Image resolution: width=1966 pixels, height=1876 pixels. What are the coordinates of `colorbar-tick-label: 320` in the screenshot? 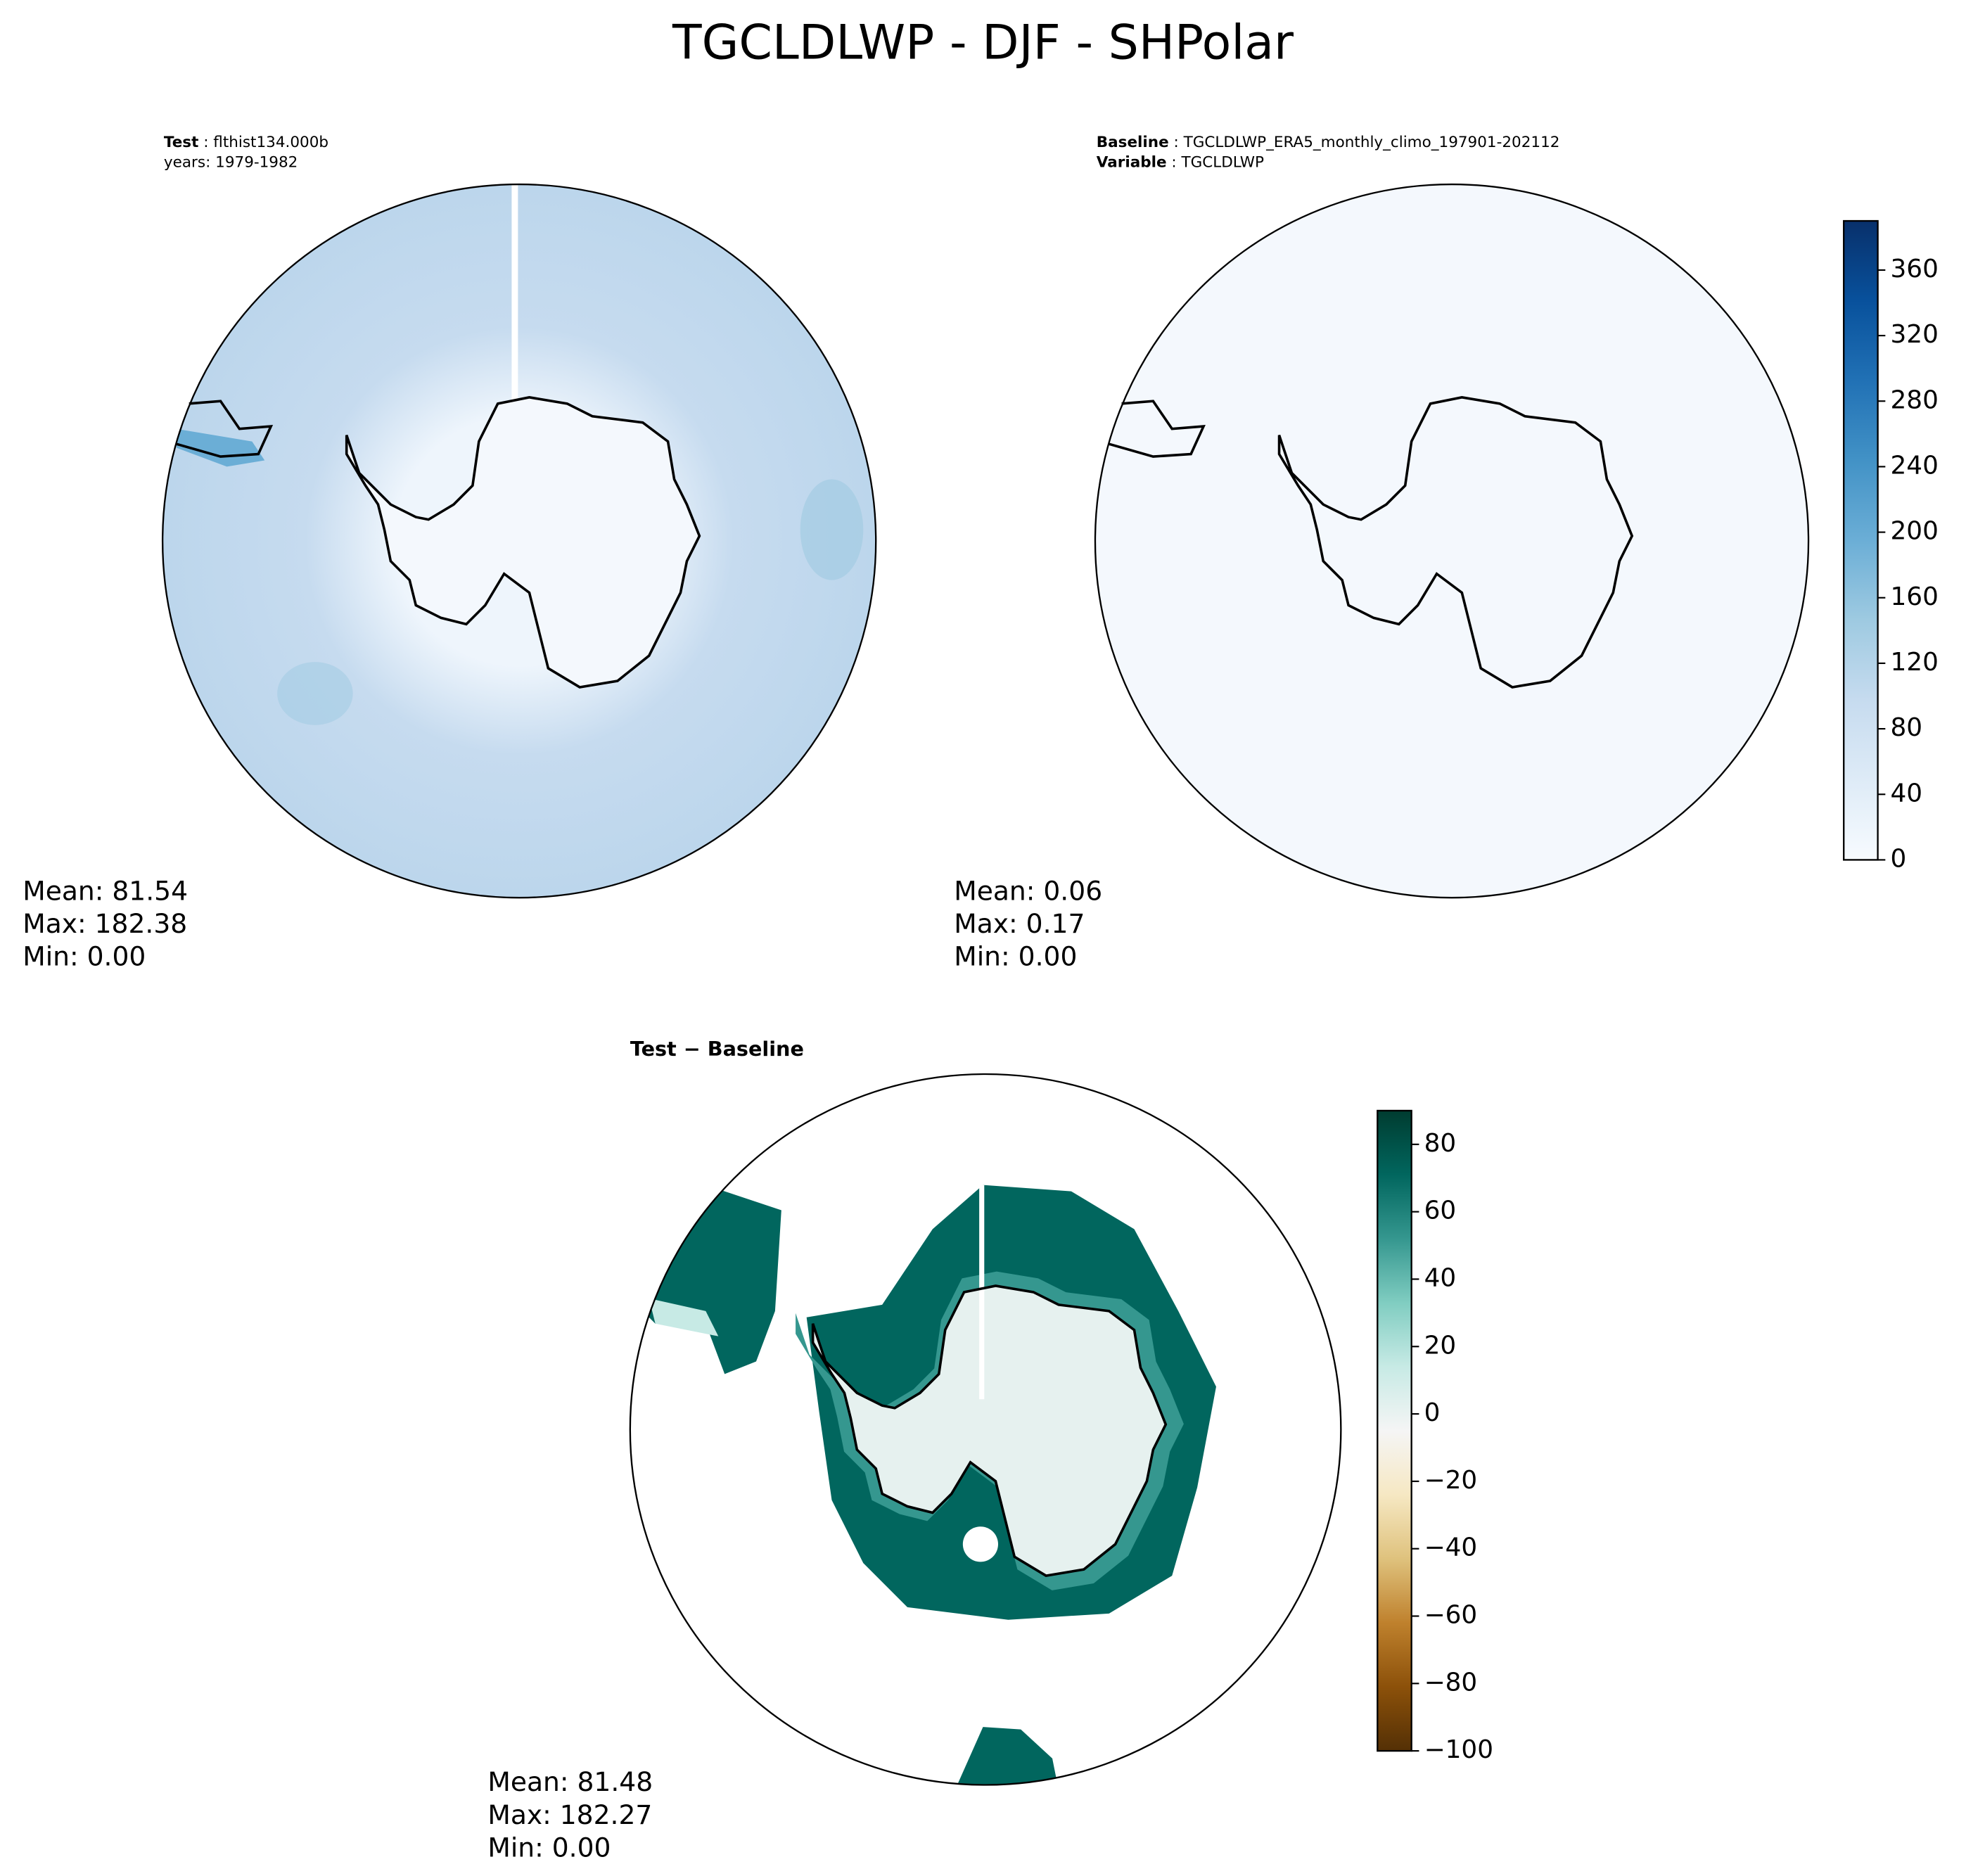 It's located at (1915, 334).